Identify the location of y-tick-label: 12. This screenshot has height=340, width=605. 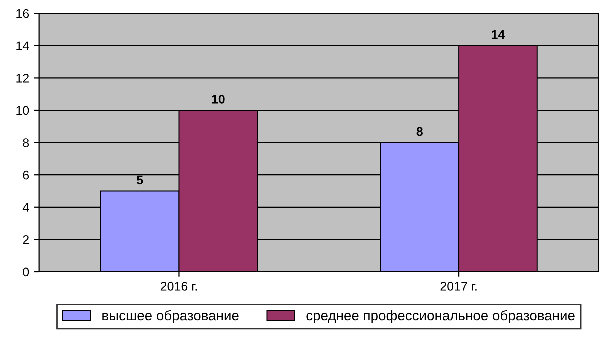
(22, 78).